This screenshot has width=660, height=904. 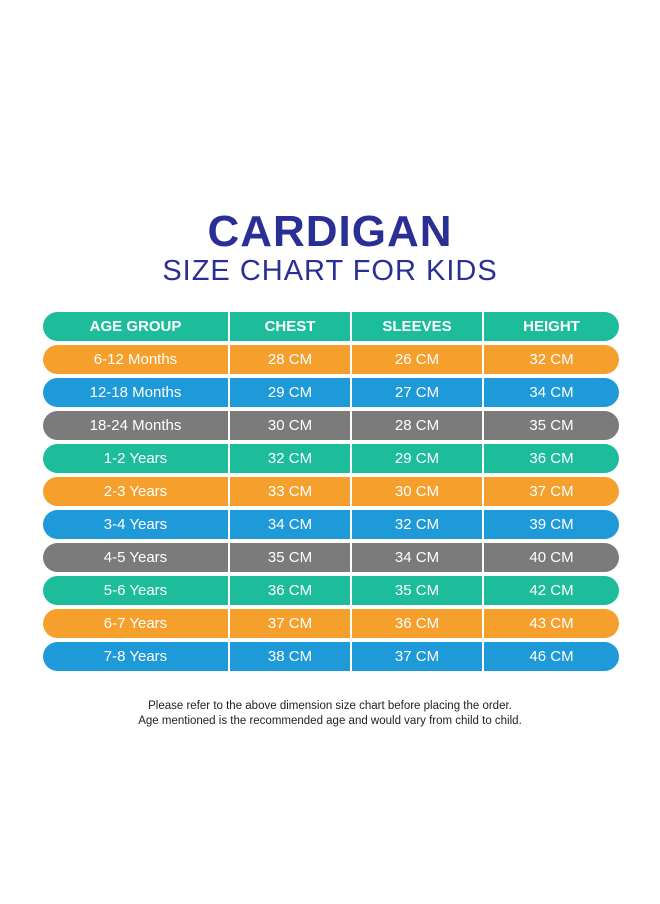 I want to click on height-cell: 35 CM, so click(x=550, y=425).